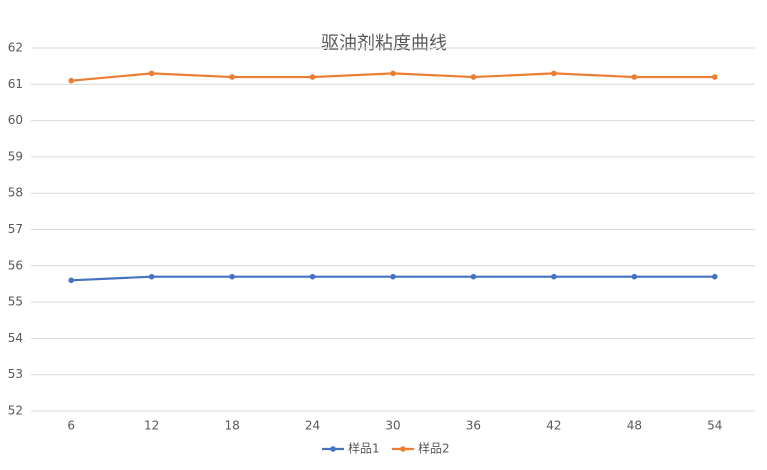  What do you see at coordinates (392, 426) in the screenshot?
I see `x-tick-label: 30` at bounding box center [392, 426].